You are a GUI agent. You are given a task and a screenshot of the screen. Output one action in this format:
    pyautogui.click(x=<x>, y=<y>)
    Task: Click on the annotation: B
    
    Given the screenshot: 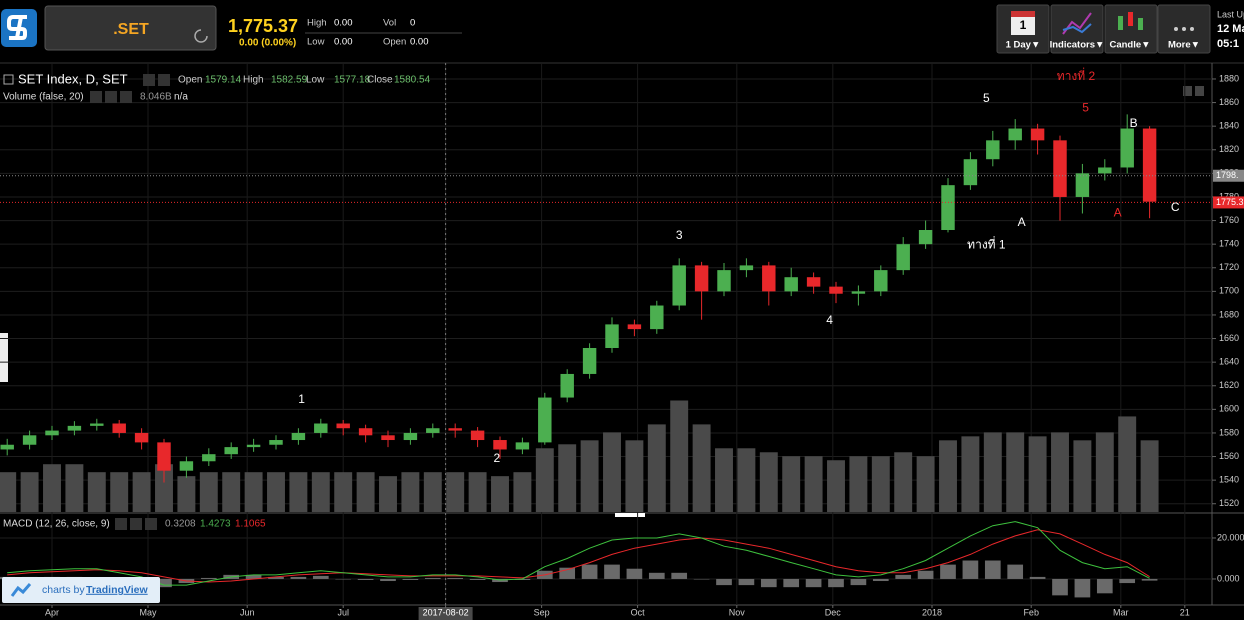 What is the action you would take?
    pyautogui.click(x=1134, y=123)
    